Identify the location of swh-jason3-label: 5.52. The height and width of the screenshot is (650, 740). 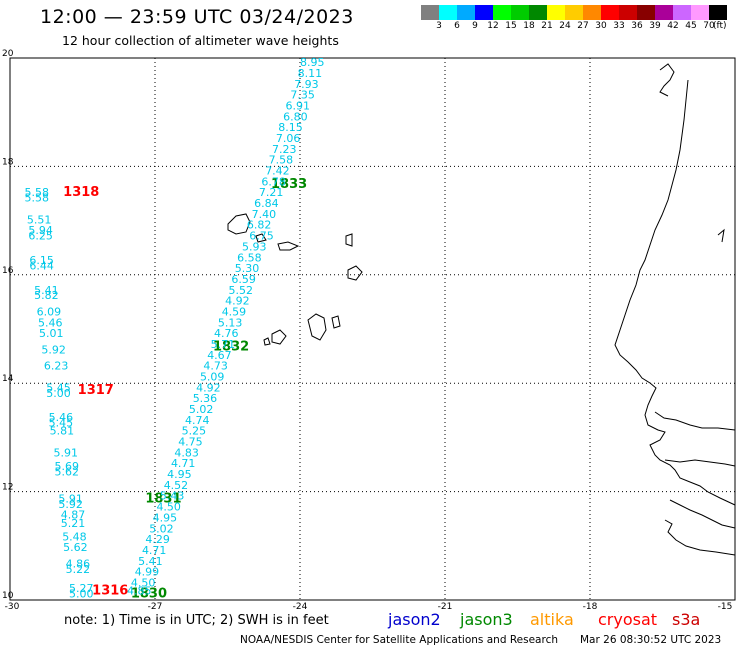
(240, 290).